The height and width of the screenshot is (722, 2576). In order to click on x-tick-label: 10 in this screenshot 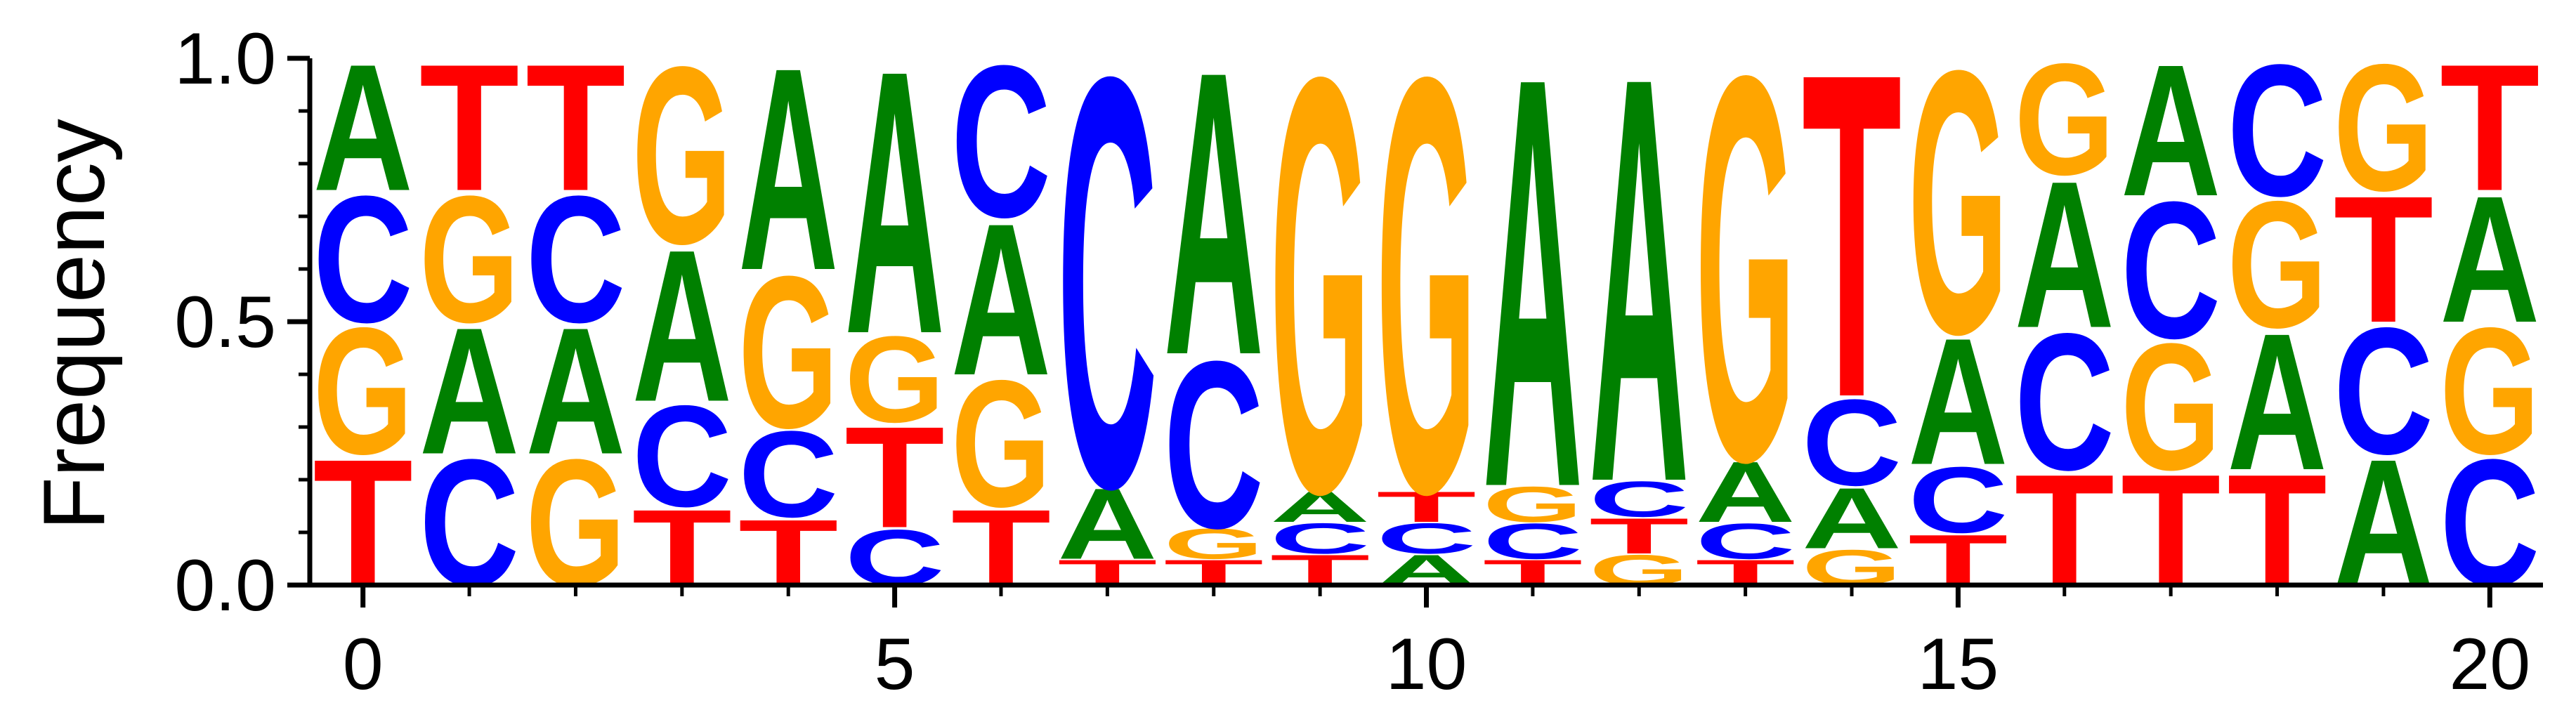, I will do `click(1426, 664)`.